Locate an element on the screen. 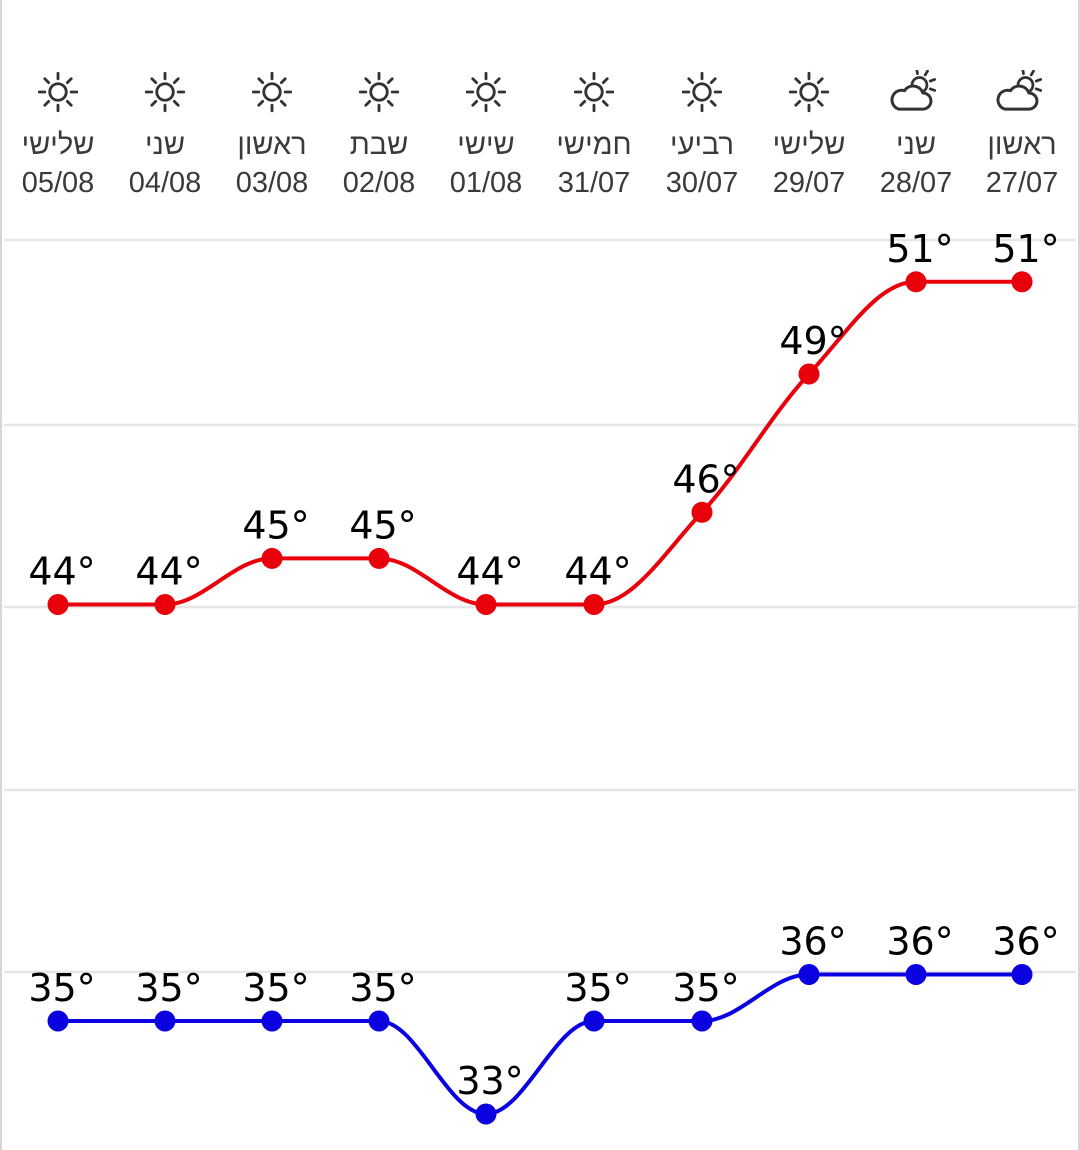 This screenshot has height=1150, width=1080. day-date: 02/08 is located at coordinates (379, 183).